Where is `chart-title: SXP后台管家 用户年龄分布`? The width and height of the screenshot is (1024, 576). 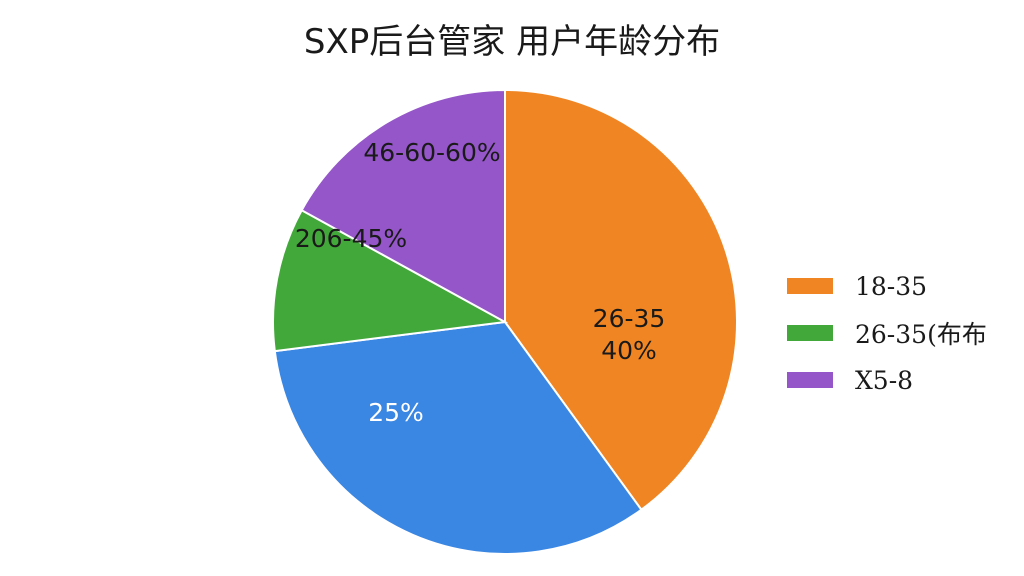 chart-title: SXP后台管家 用户年龄分布 is located at coordinates (512, 42).